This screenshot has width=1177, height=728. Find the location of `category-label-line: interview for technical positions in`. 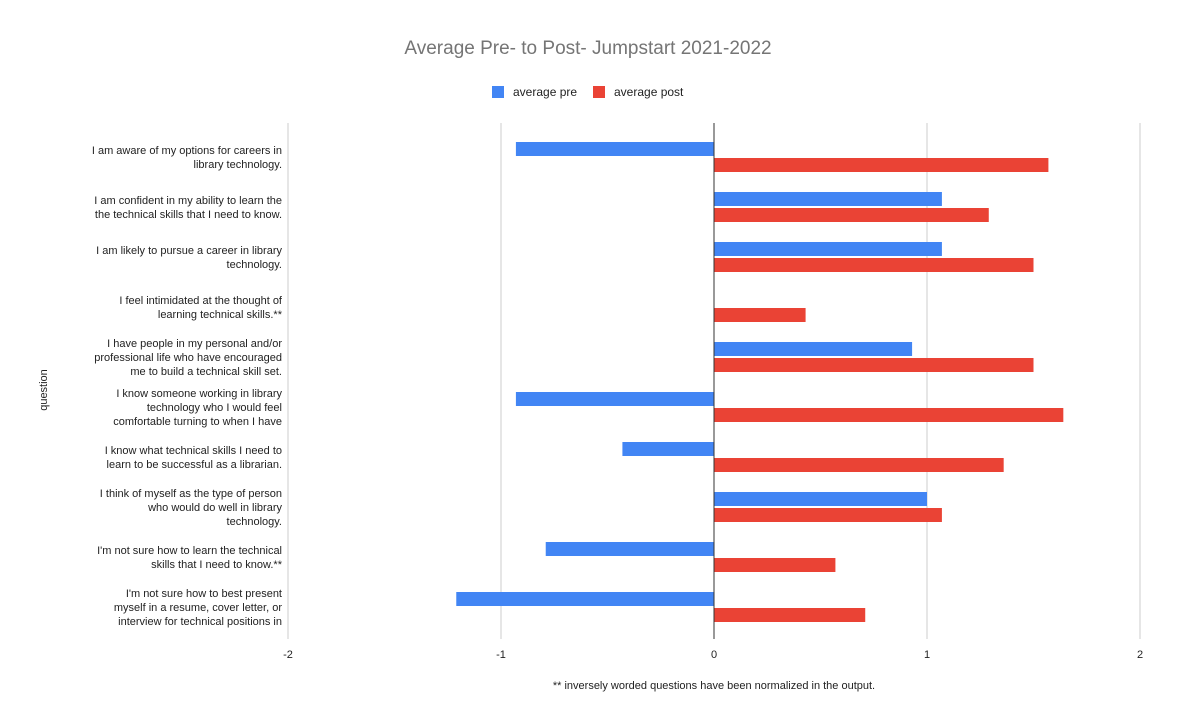

category-label-line: interview for technical positions in is located at coordinates (200, 622).